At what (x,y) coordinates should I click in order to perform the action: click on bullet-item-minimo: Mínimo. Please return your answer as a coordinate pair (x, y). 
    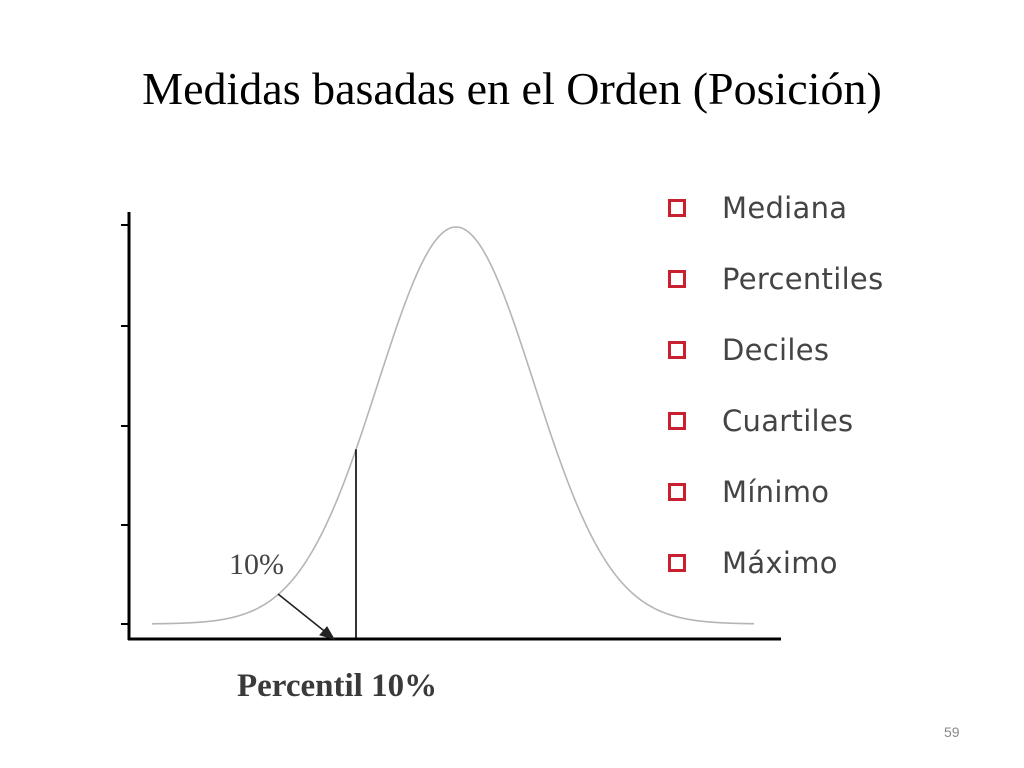
    Looking at the image, I should click on (775, 491).